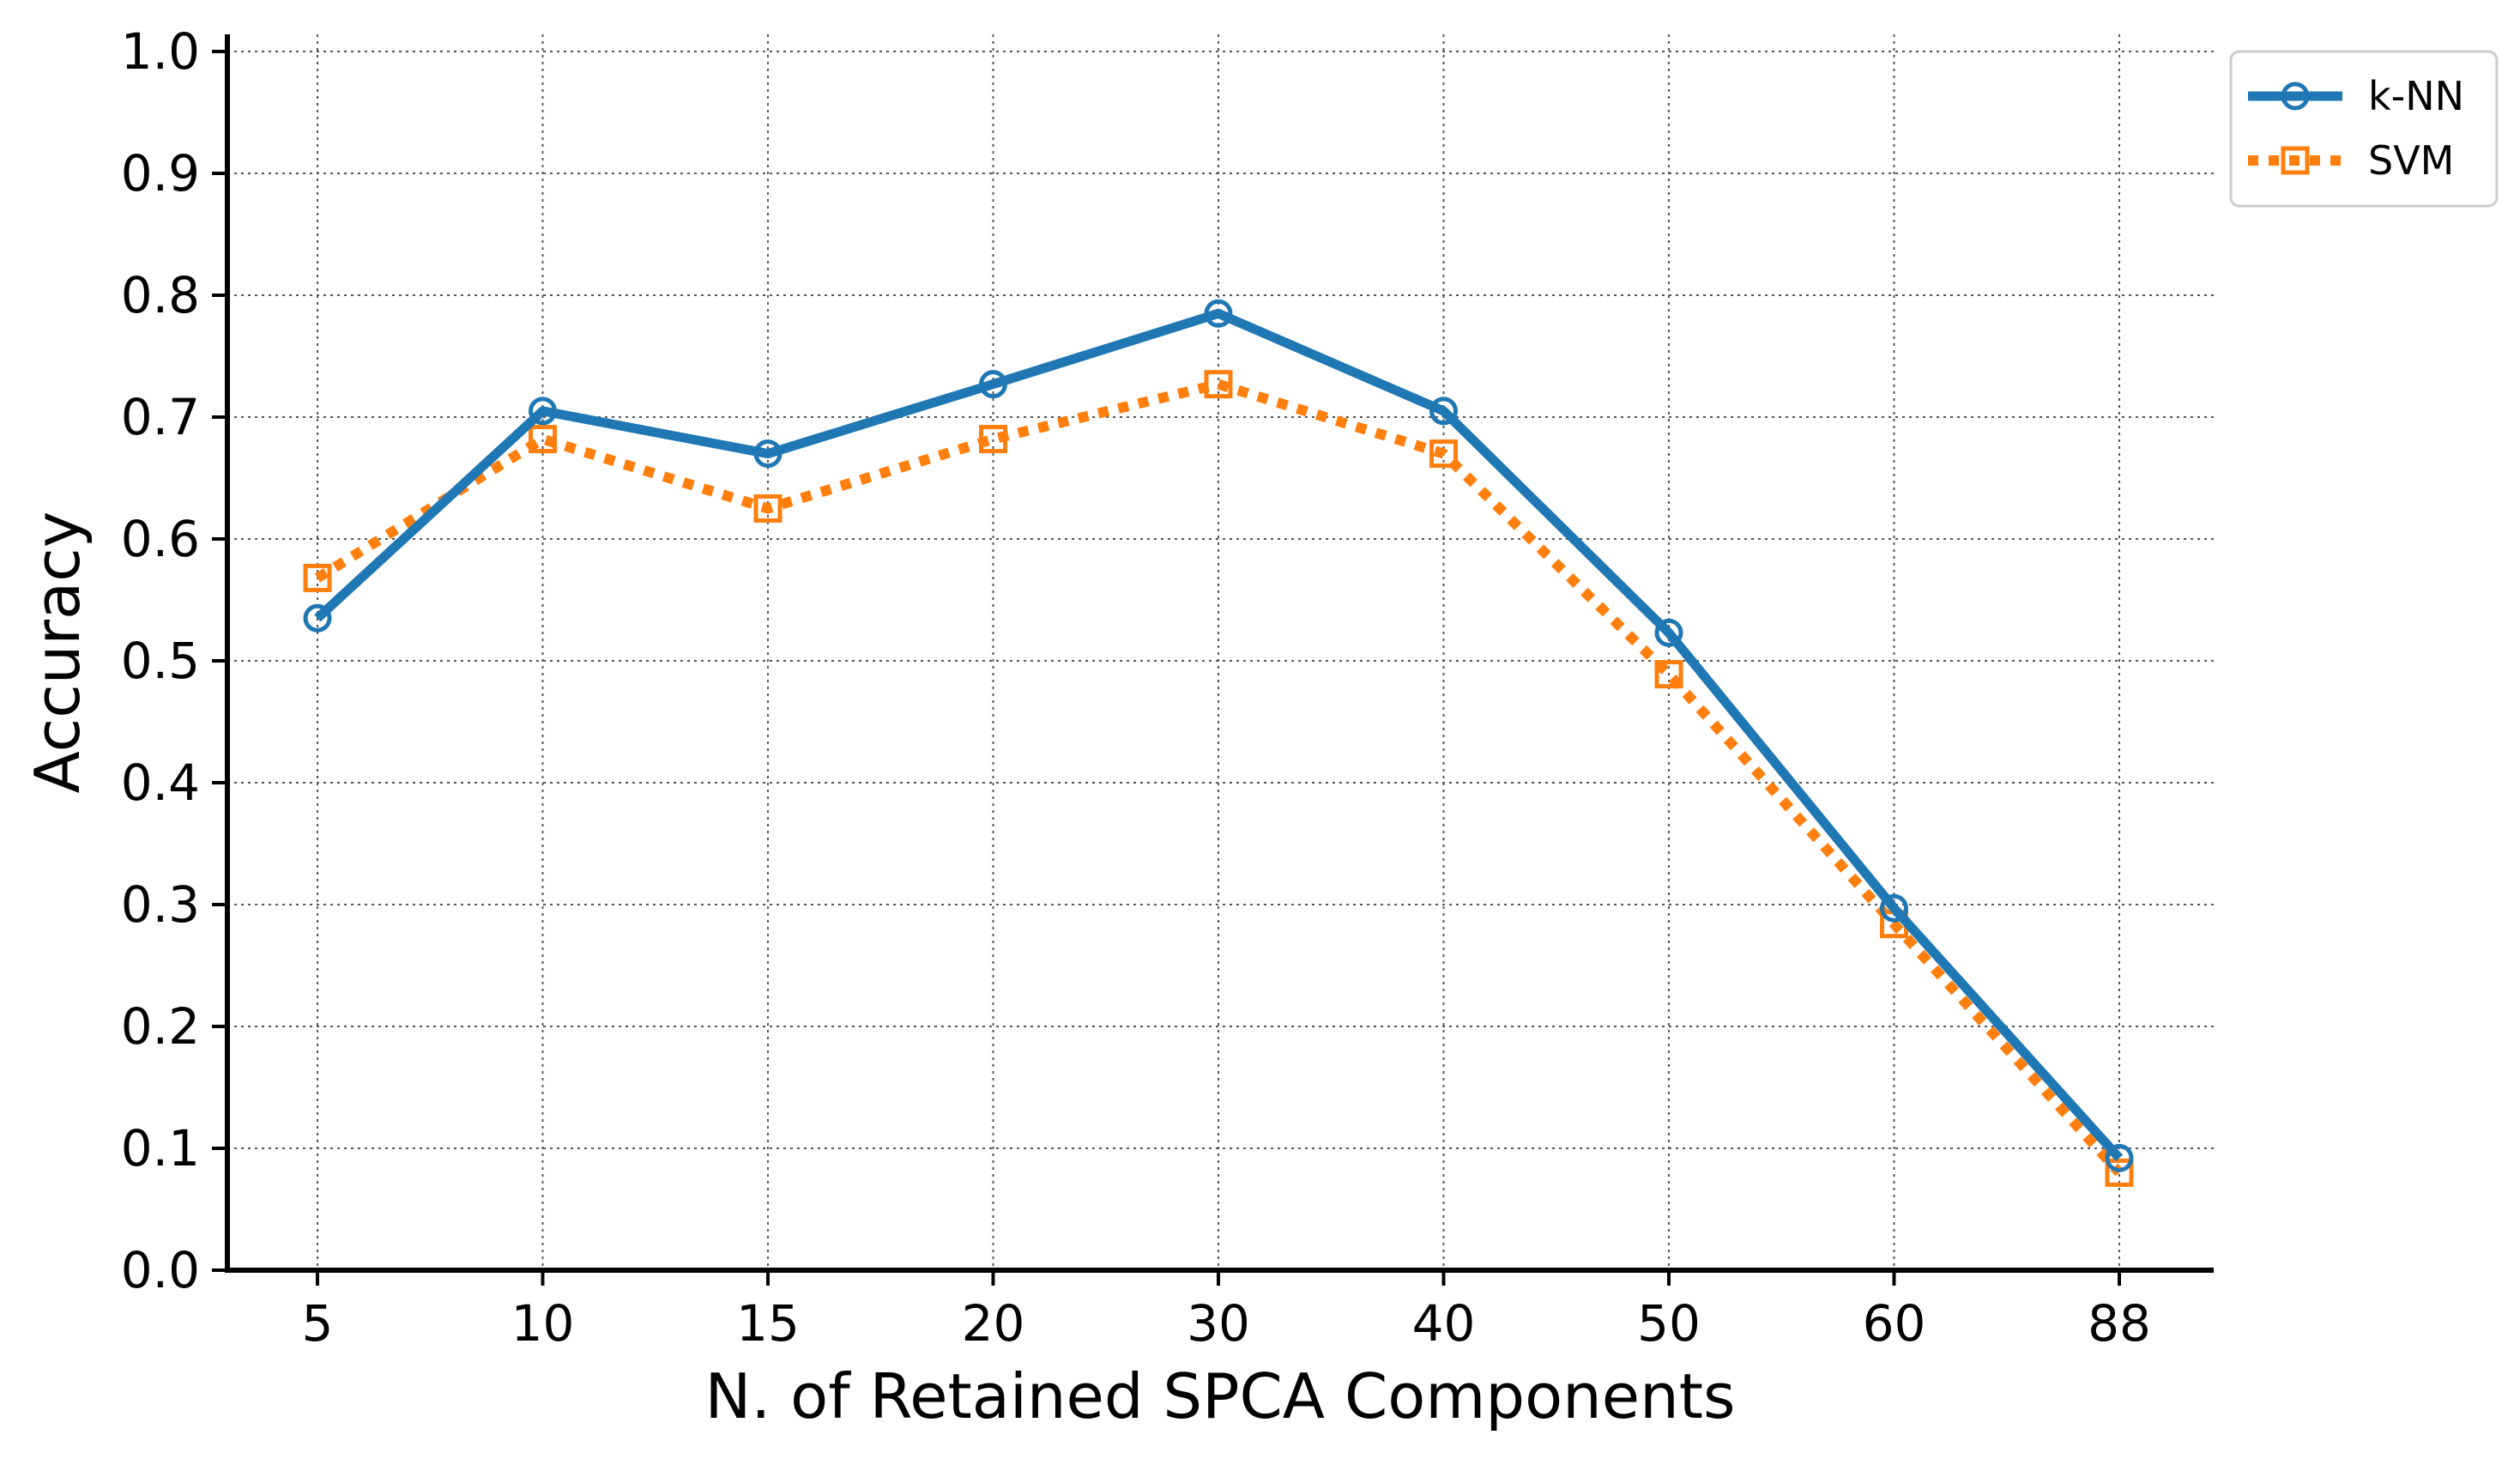  Describe the element at coordinates (2120, 1323) in the screenshot. I see `x-tick-label: 88` at that location.